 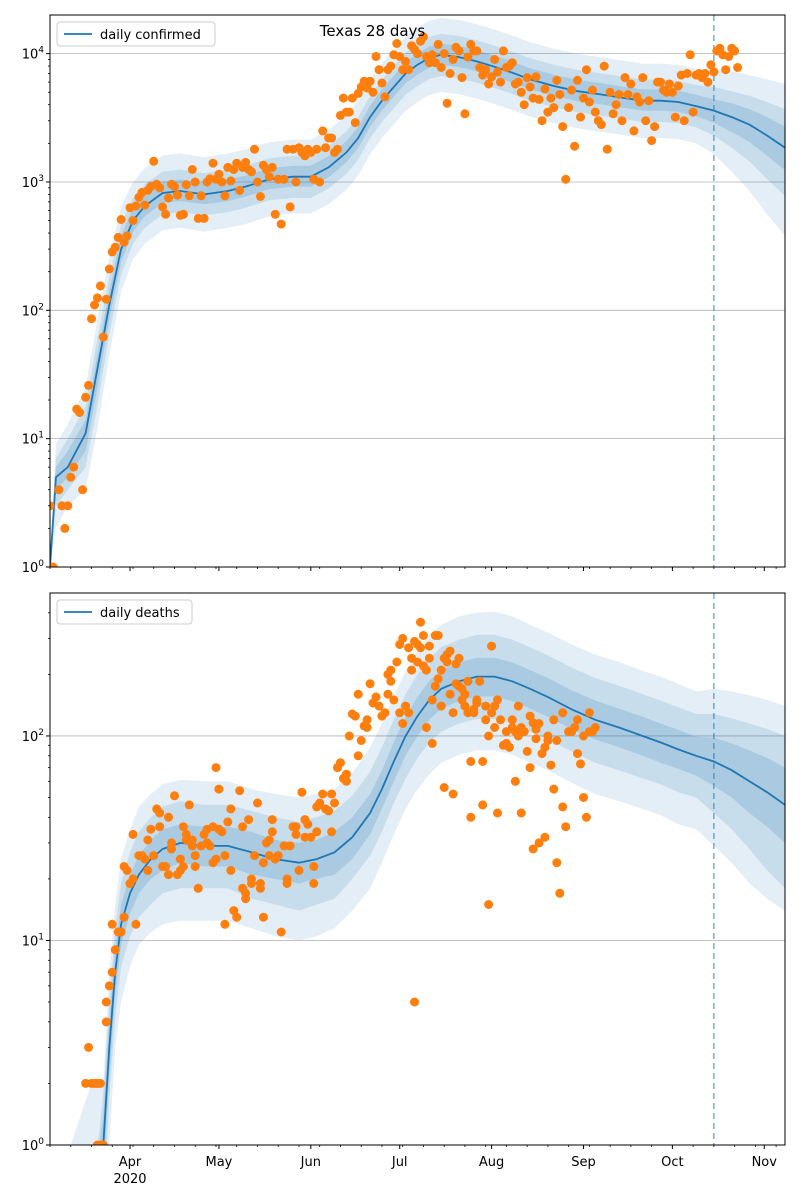 I want to click on legend-box, so click(x=136, y=34).